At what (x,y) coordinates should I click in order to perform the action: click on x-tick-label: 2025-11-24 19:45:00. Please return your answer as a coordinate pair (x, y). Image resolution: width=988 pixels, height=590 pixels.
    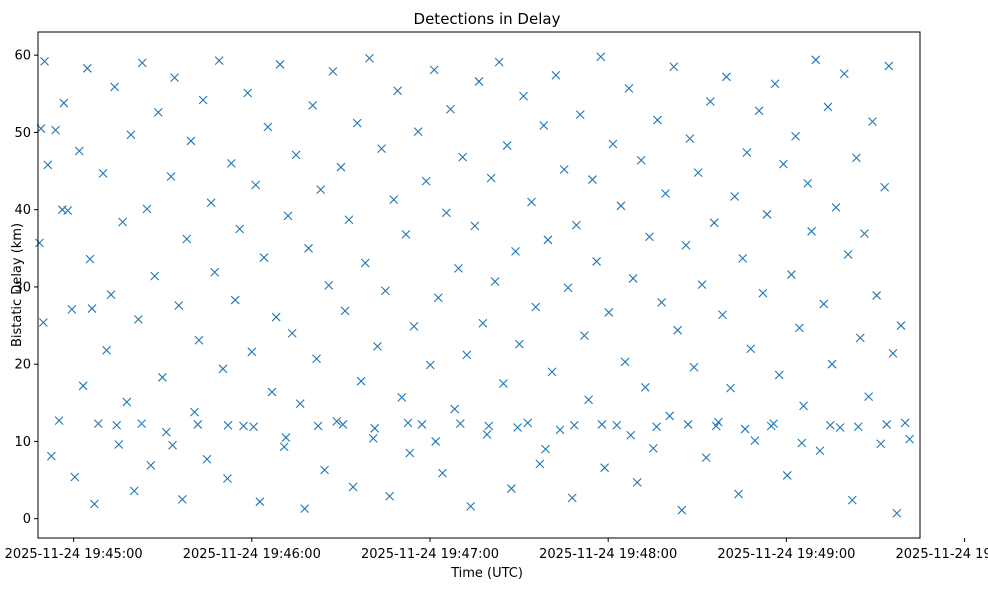
    Looking at the image, I should click on (74, 554).